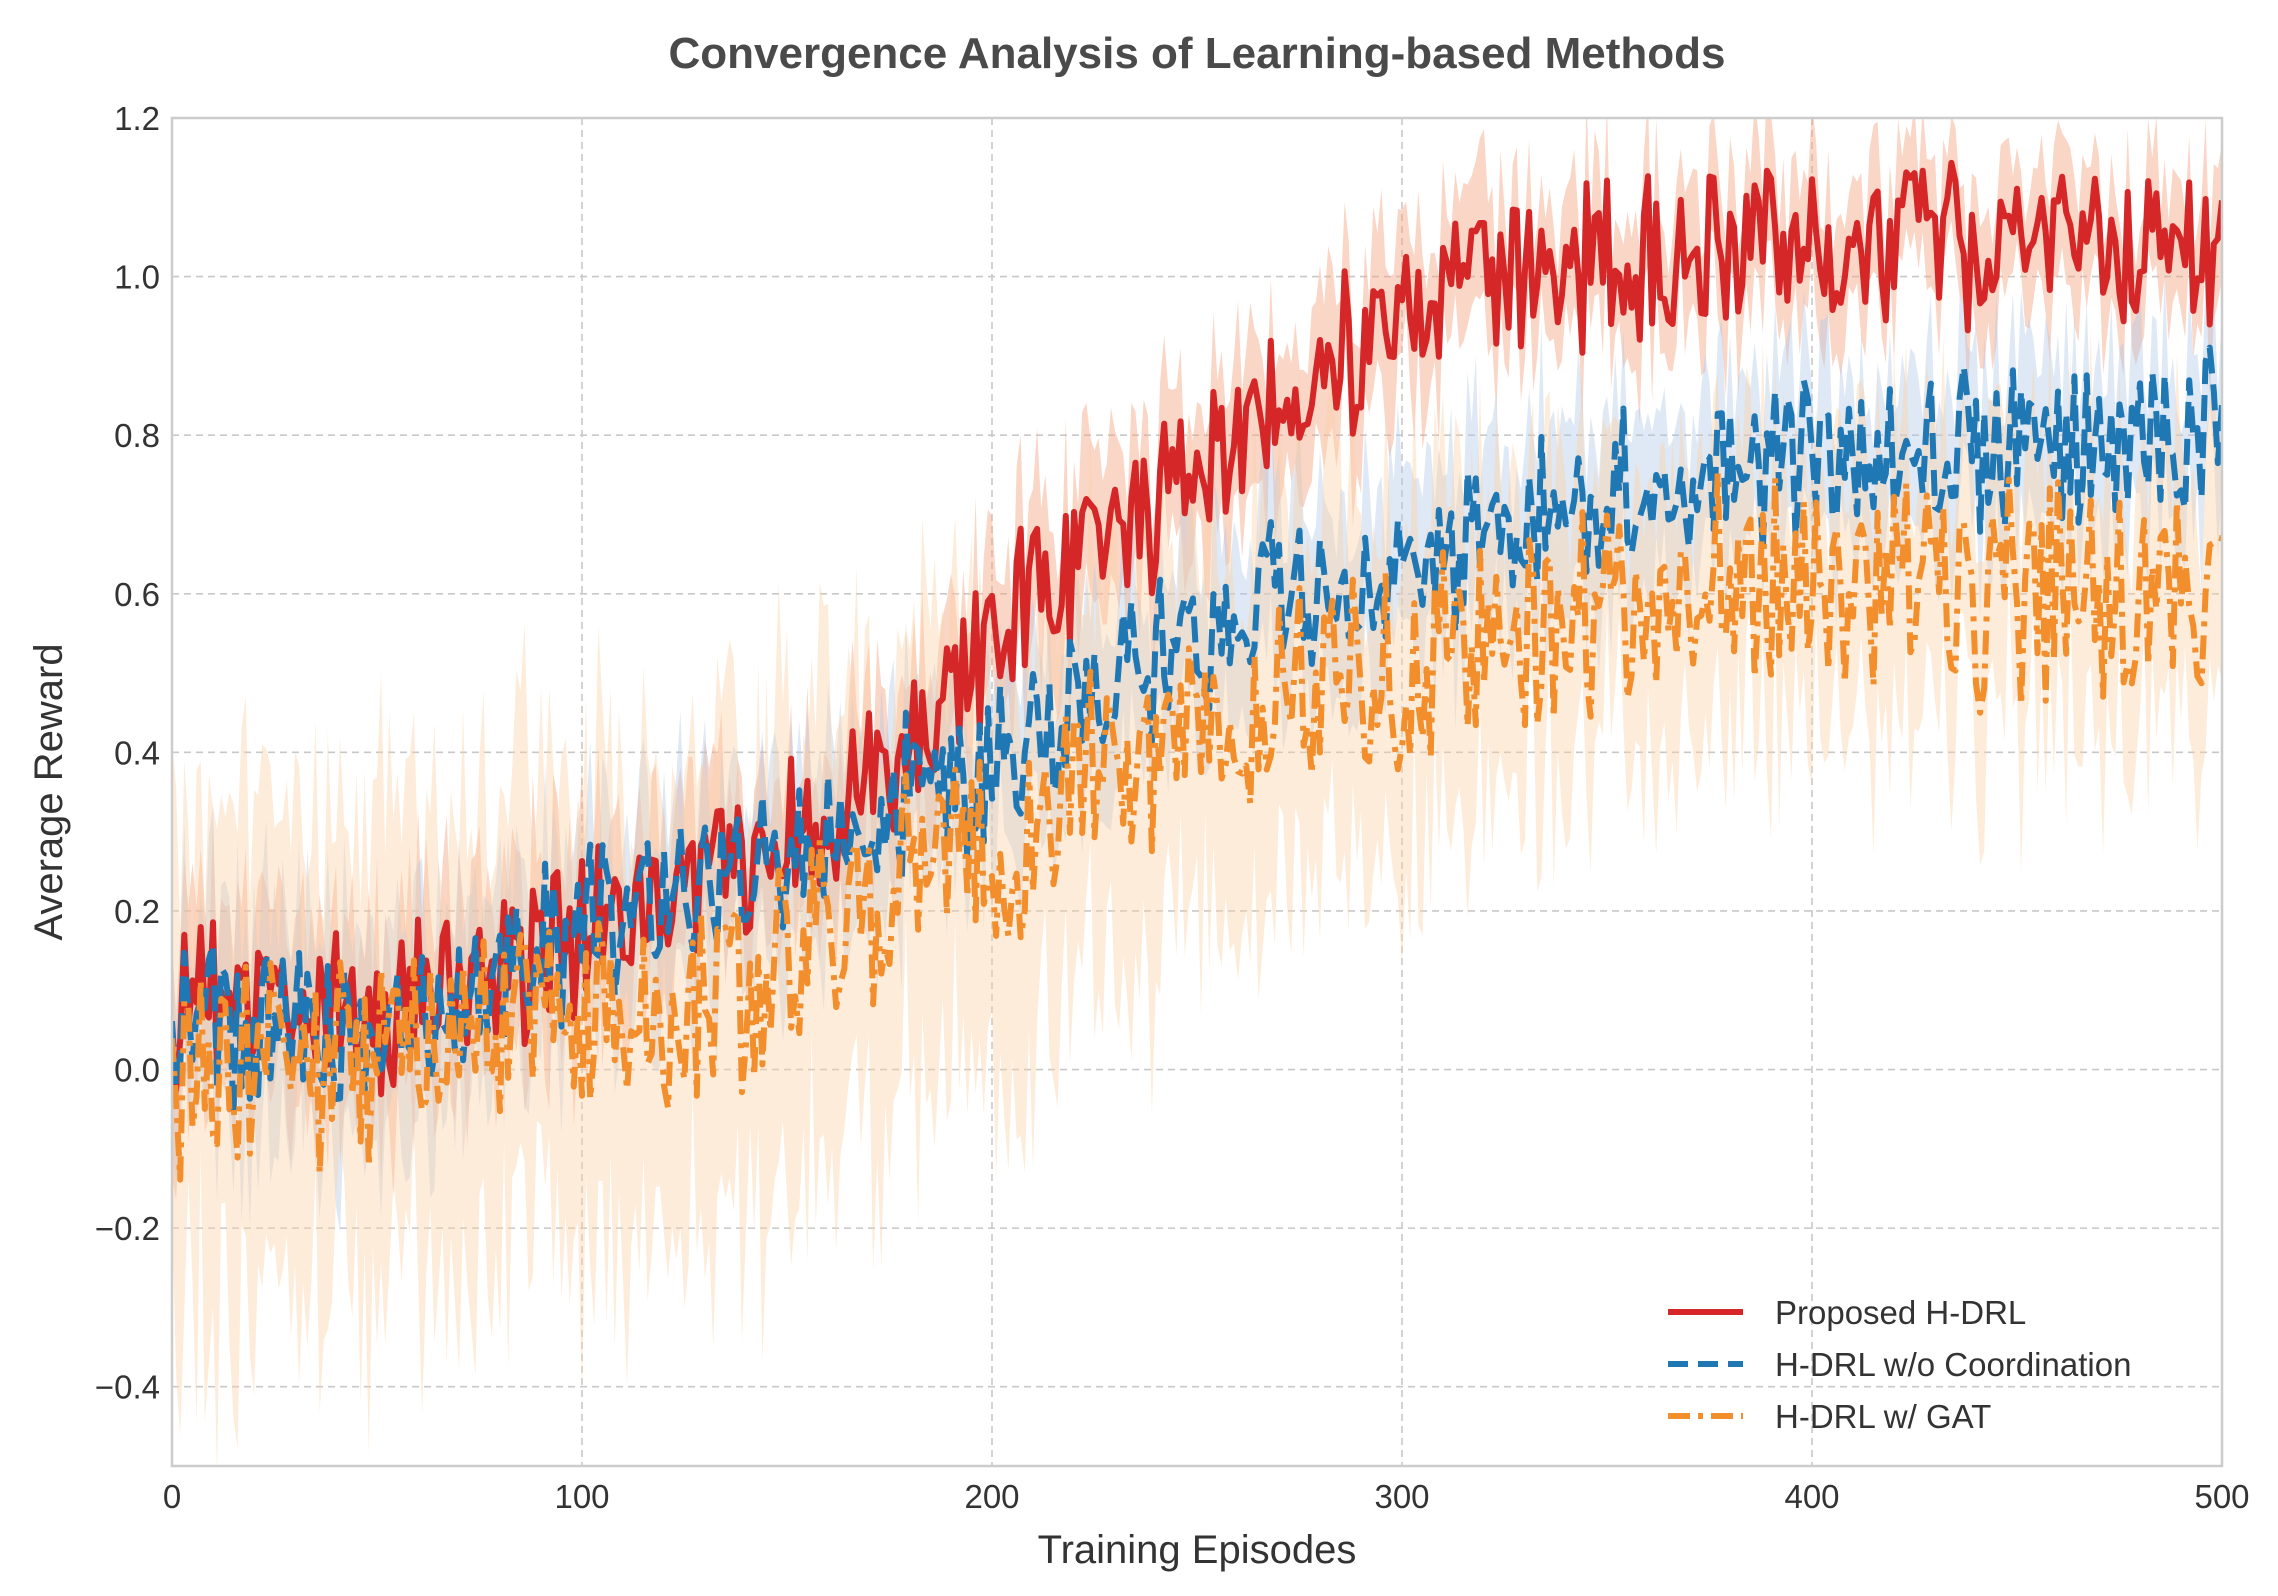  I want to click on legend-label-gat: H-DRL w/ GAT, so click(1883, 1416).